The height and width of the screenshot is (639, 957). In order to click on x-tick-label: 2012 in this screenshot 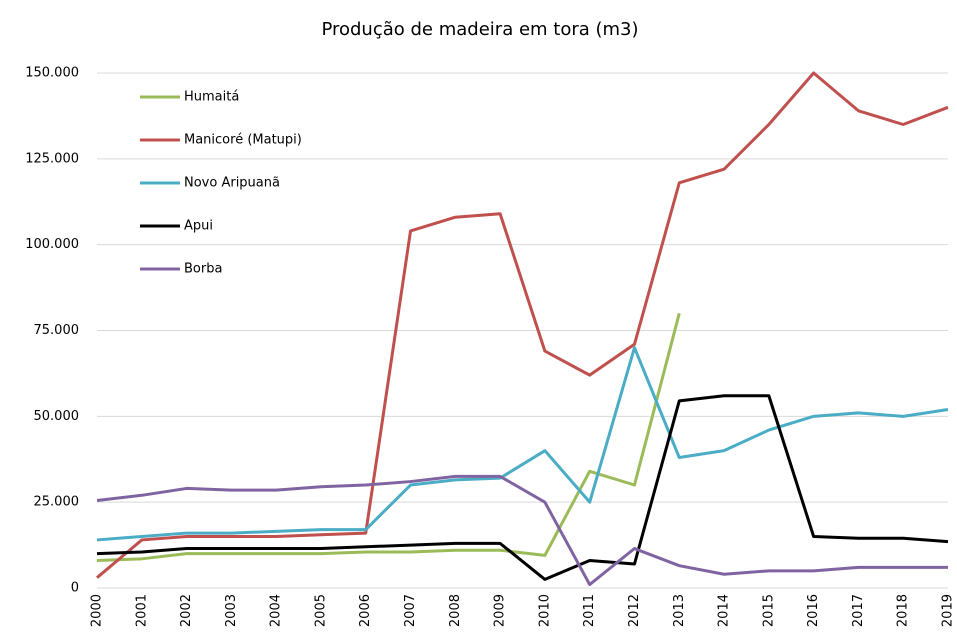, I will do `click(634, 610)`.